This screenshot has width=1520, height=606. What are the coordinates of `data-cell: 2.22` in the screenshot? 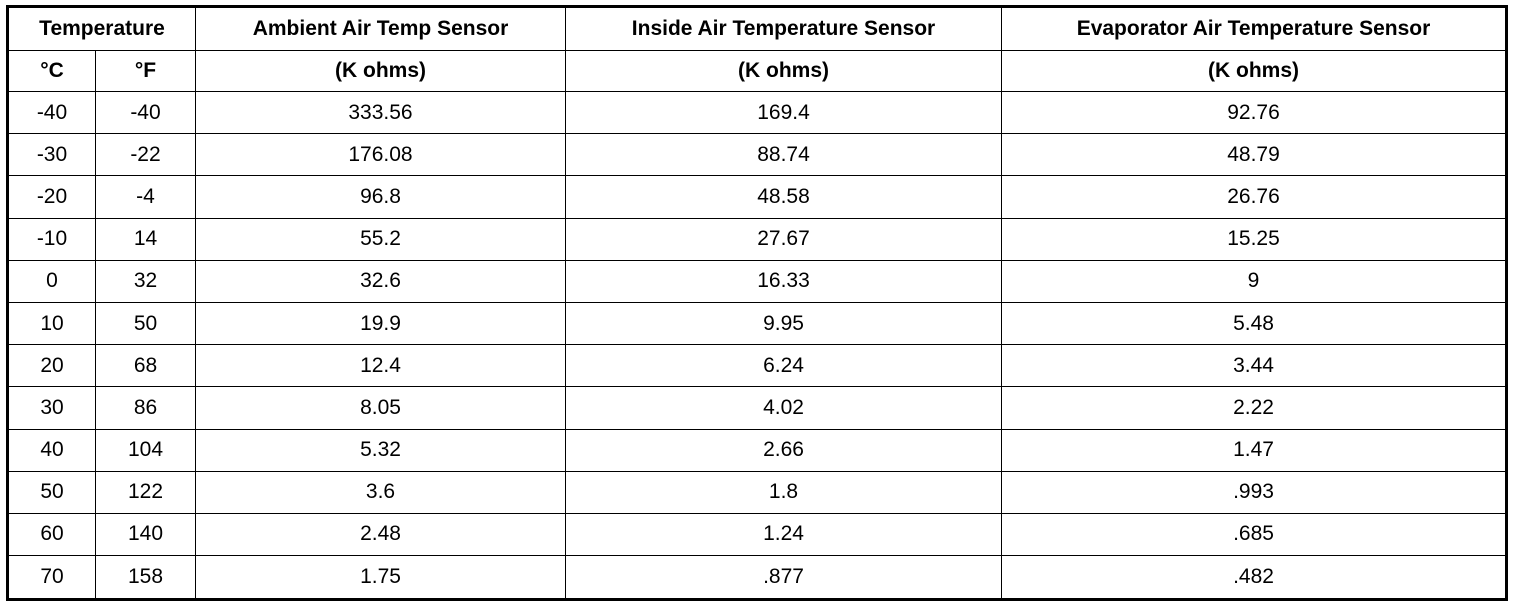 It's located at (1254, 408).